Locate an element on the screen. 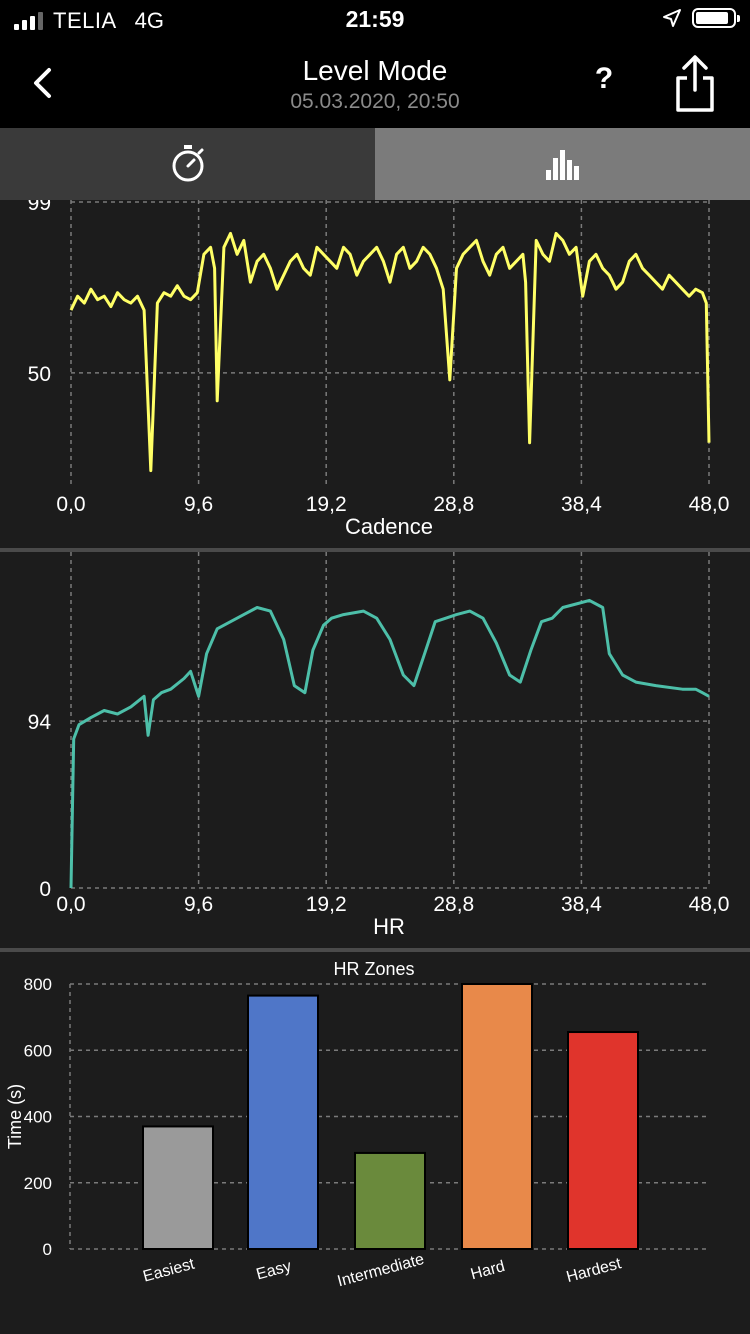 Image resolution: width=750 pixels, height=1334 pixels. stopwatch-icon is located at coordinates (187, 163).